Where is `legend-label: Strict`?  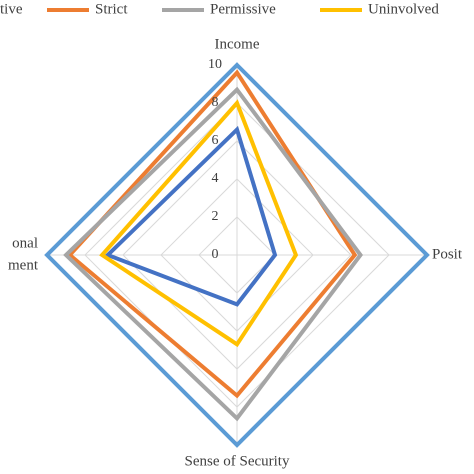
legend-label: Strict is located at coordinates (111, 9).